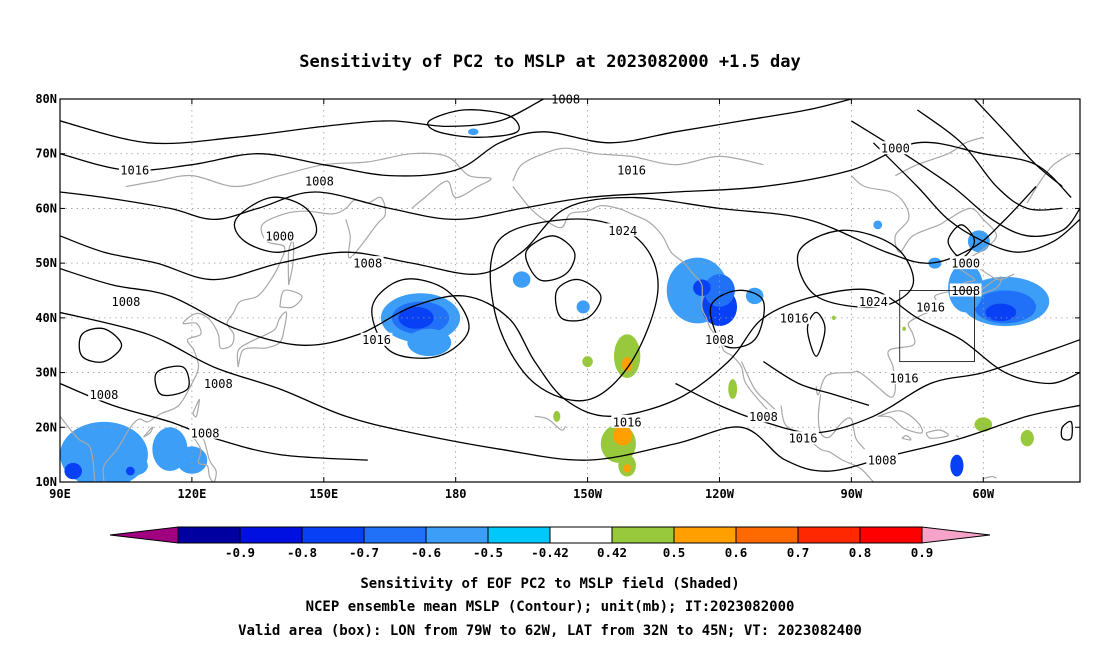 Image resolution: width=1100 pixels, height=650 pixels. I want to click on colorbar-label: -0.42, so click(550, 552).